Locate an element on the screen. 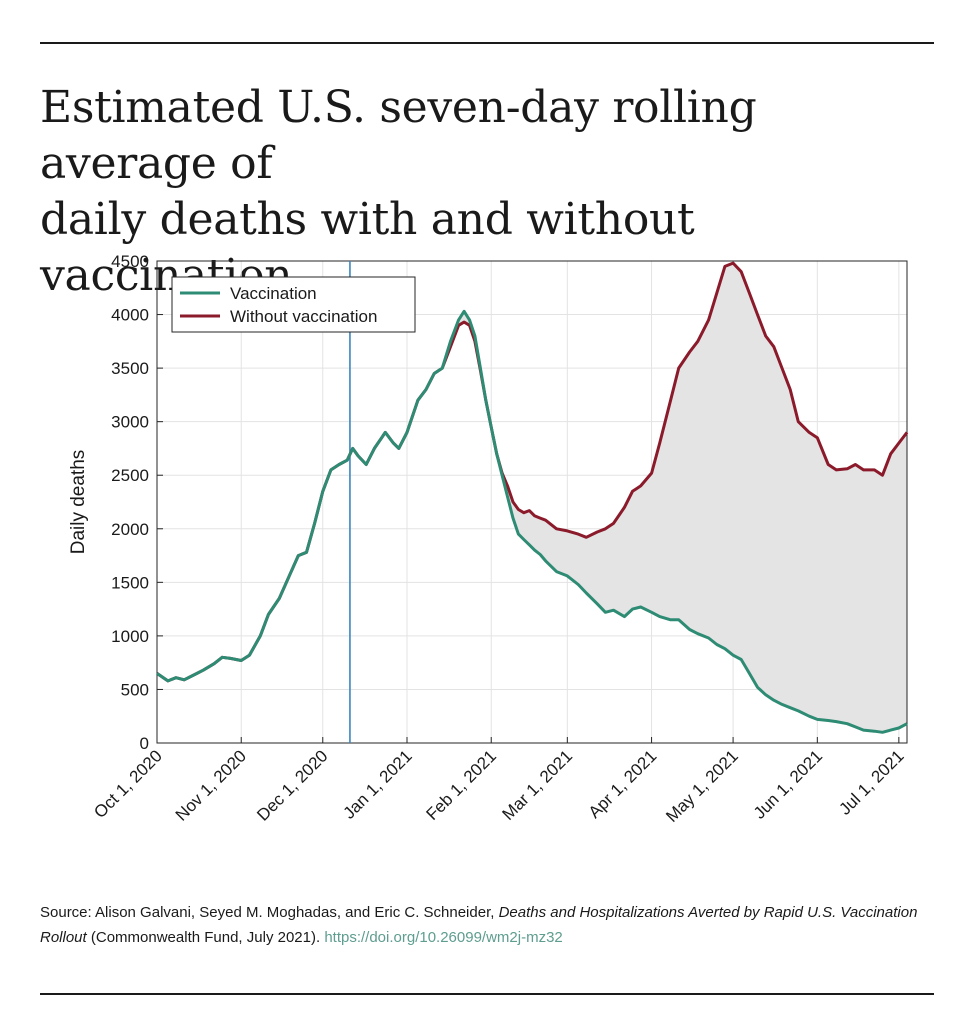 Image resolution: width=974 pixels, height=1035 pixels. y-tick-label-4000: 4000 is located at coordinates (130, 315).